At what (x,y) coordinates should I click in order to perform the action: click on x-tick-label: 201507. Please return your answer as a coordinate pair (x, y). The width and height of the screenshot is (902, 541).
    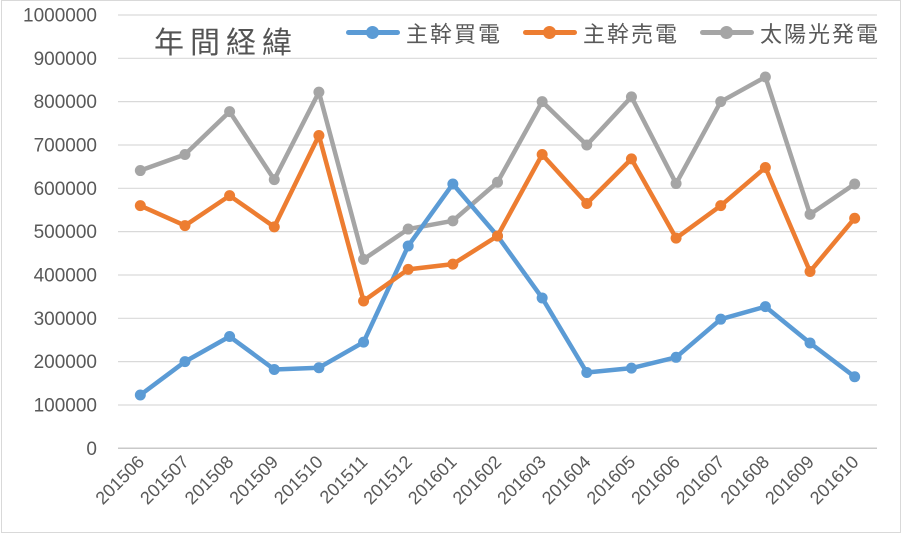
    Looking at the image, I should click on (164, 480).